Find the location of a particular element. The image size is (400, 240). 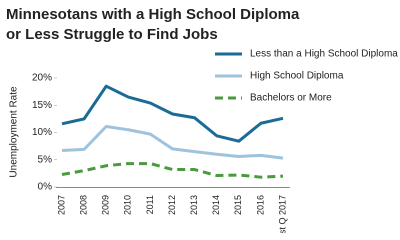

x-tick-label: 2009 is located at coordinates (106, 205).